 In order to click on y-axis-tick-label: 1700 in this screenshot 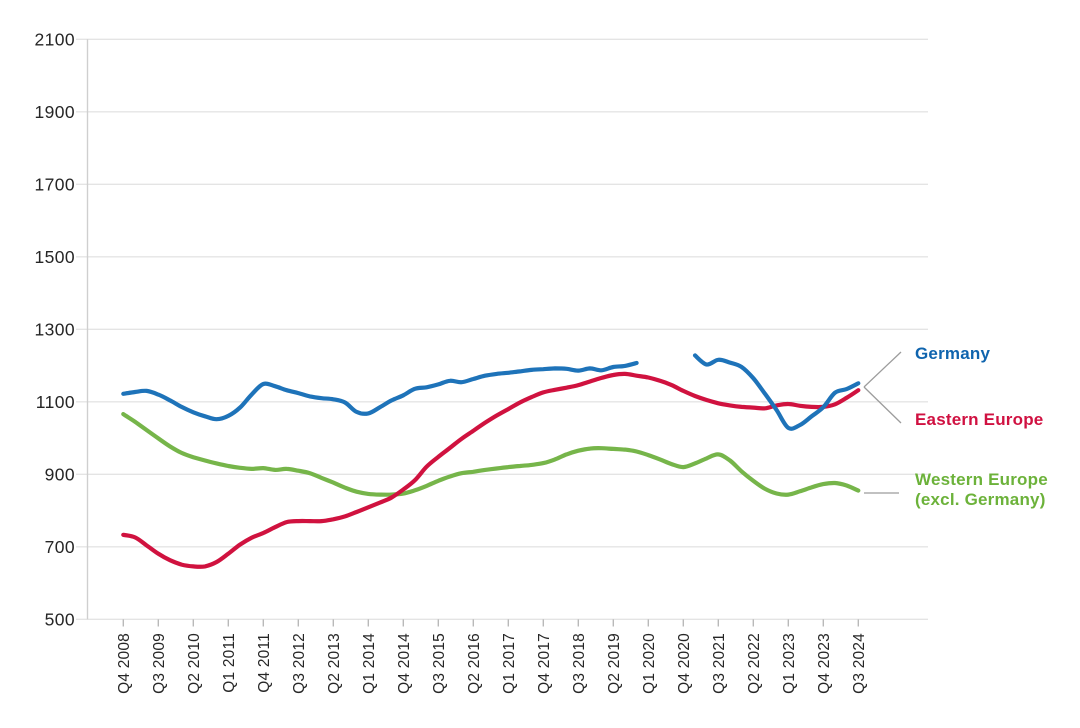, I will do `click(54, 184)`.